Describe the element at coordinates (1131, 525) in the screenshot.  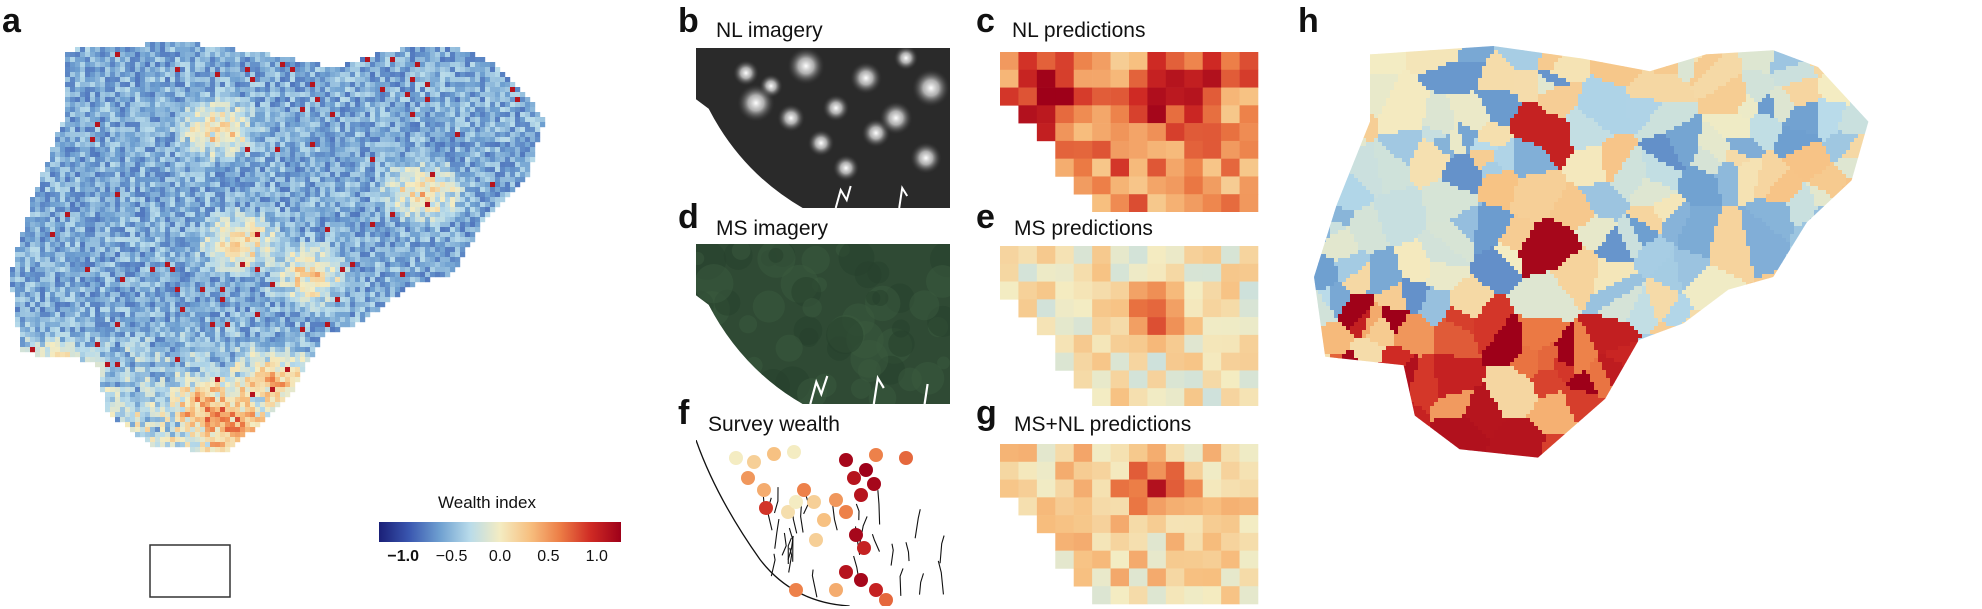
I see `ms-nl-predictions-grid` at that location.